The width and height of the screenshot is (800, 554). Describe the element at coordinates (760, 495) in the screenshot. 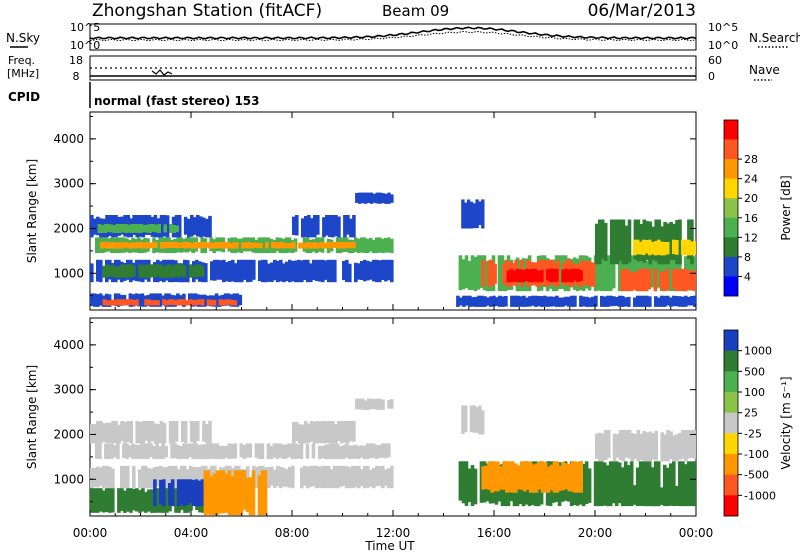

I see `velocity-colorbar-tick-label: -1000` at that location.